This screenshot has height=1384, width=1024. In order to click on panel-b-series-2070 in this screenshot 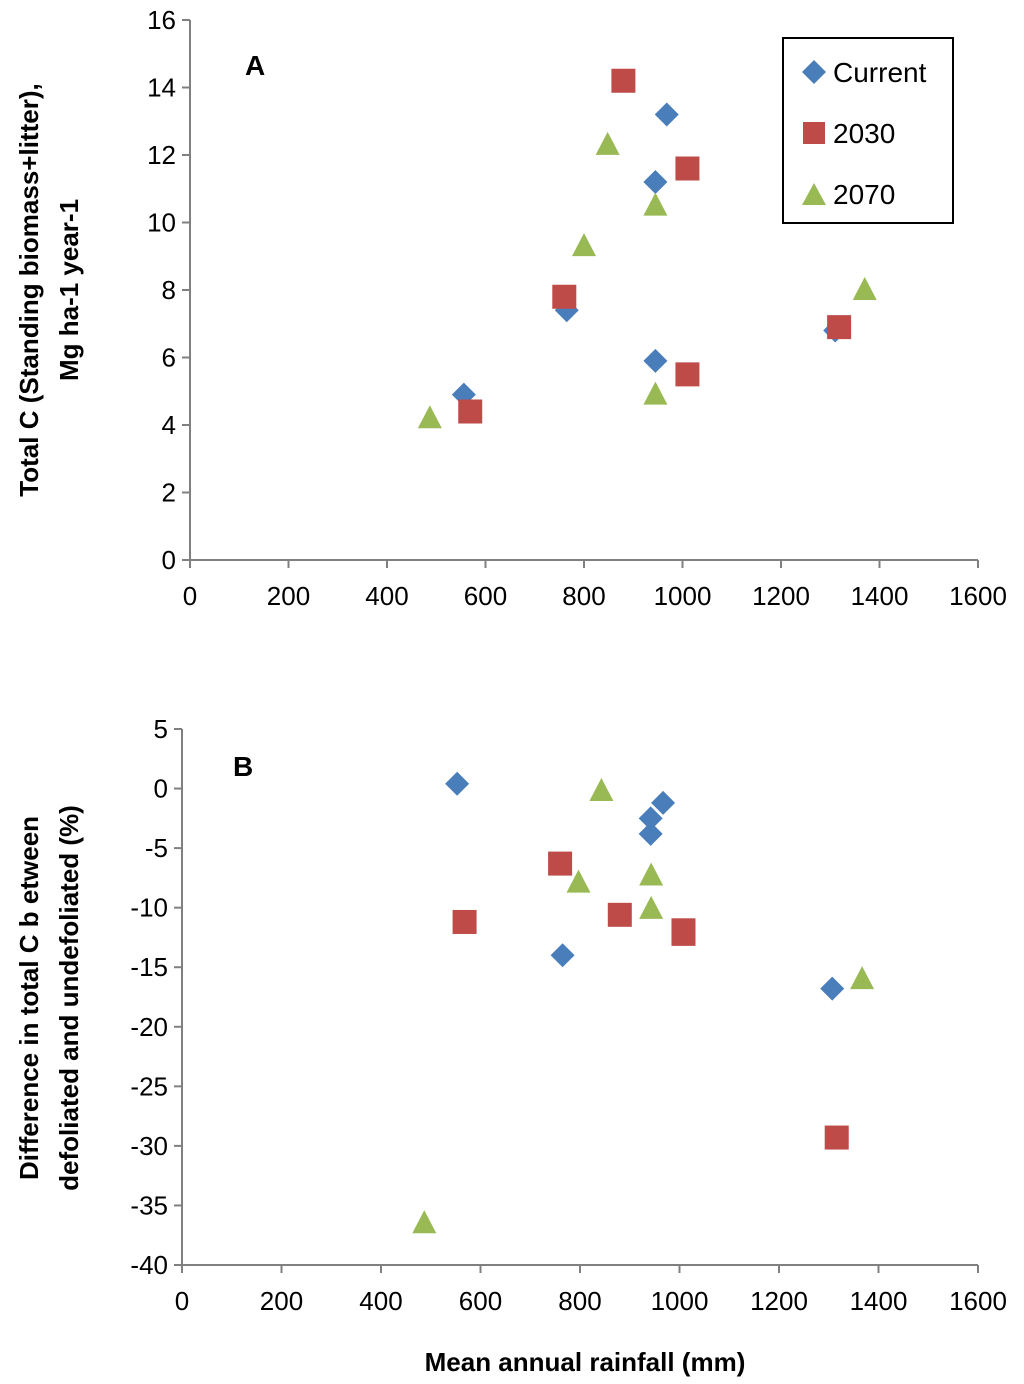, I will do `click(643, 1005)`.